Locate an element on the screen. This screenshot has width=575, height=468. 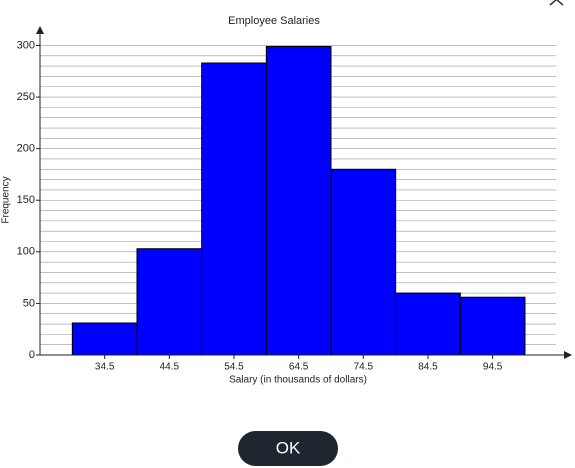
y-tick-label: 200 is located at coordinates (26, 149).